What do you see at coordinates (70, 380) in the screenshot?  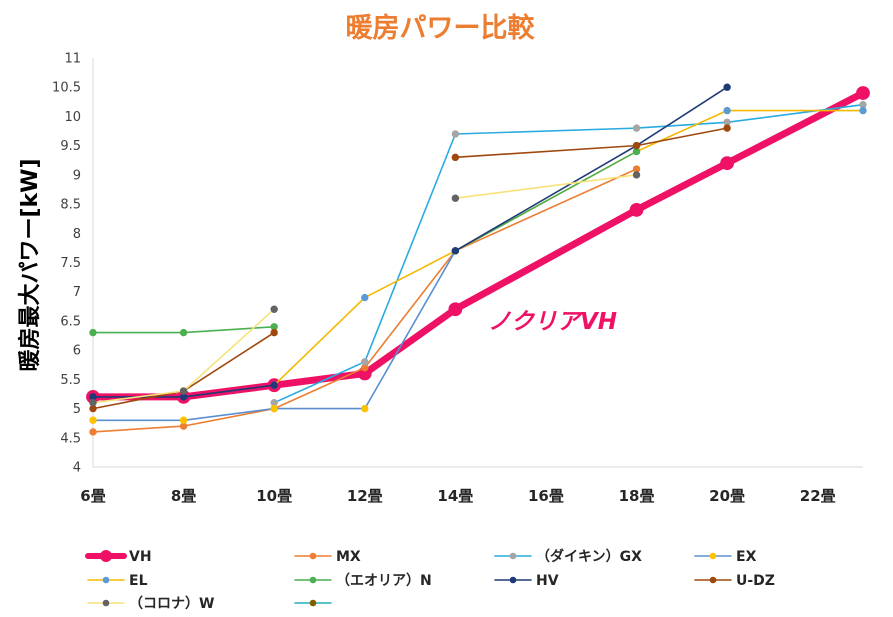 I see `y-tick-label: 5.5` at bounding box center [70, 380].